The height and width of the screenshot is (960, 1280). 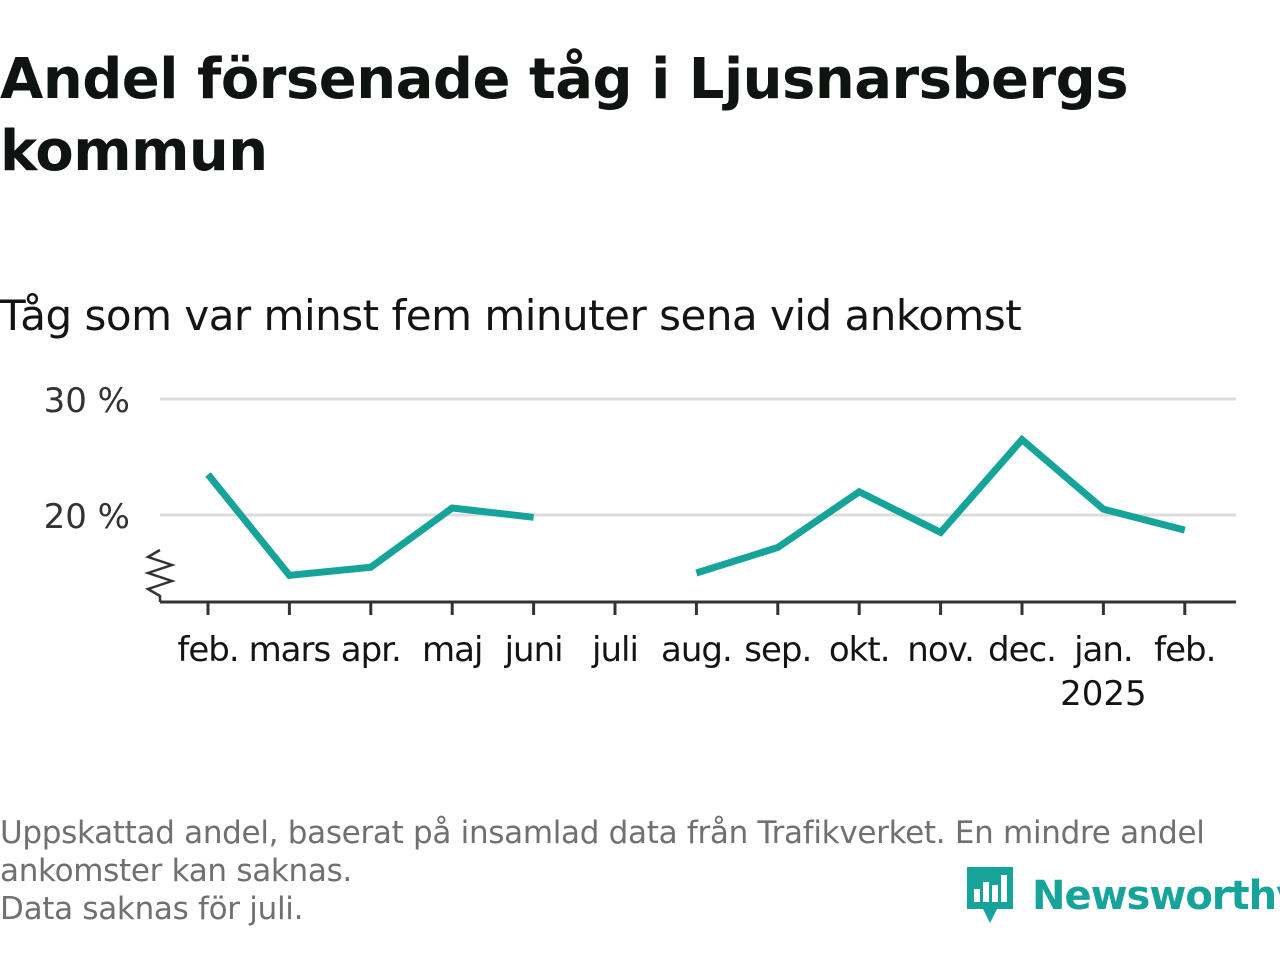 What do you see at coordinates (152, 909) in the screenshot?
I see `footnote-line-3: Data saknas för juli.` at bounding box center [152, 909].